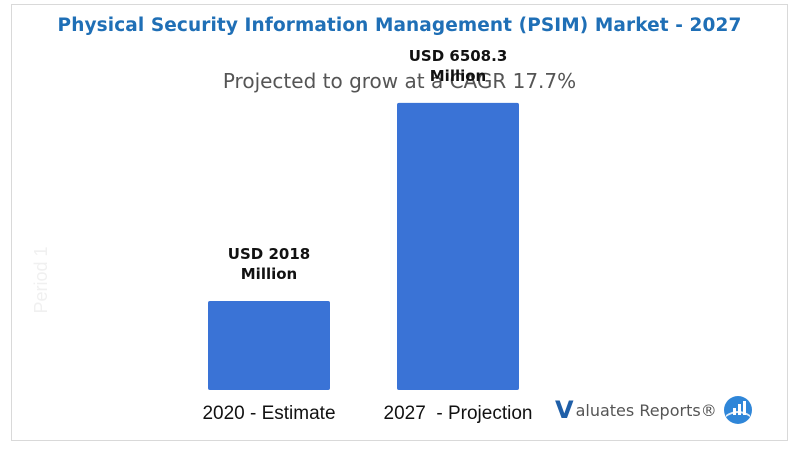 The image size is (800, 450). I want to click on valuates-reports-logo: V aluates Reports®, so click(654, 410).